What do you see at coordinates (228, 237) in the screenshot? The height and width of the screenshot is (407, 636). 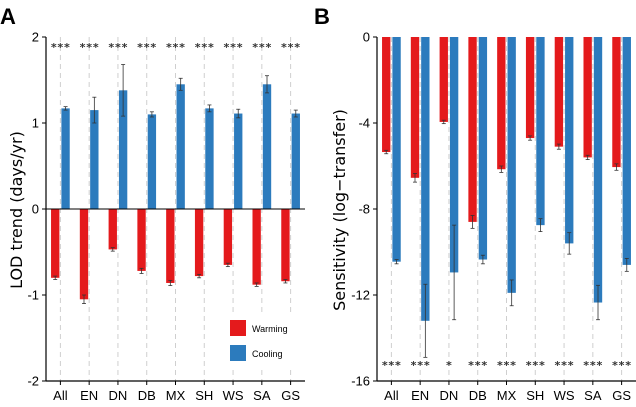 I see `bar-warming-ws` at bounding box center [228, 237].